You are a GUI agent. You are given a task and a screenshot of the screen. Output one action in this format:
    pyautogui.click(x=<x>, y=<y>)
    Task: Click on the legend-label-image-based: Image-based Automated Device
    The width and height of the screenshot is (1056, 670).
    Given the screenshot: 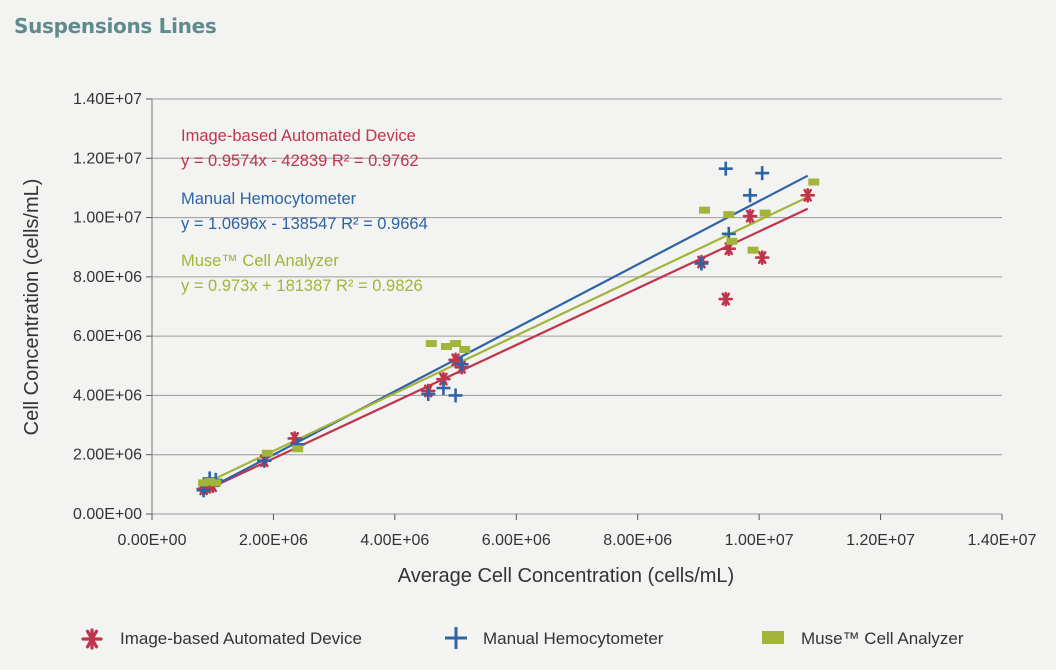 What is the action you would take?
    pyautogui.click(x=241, y=638)
    